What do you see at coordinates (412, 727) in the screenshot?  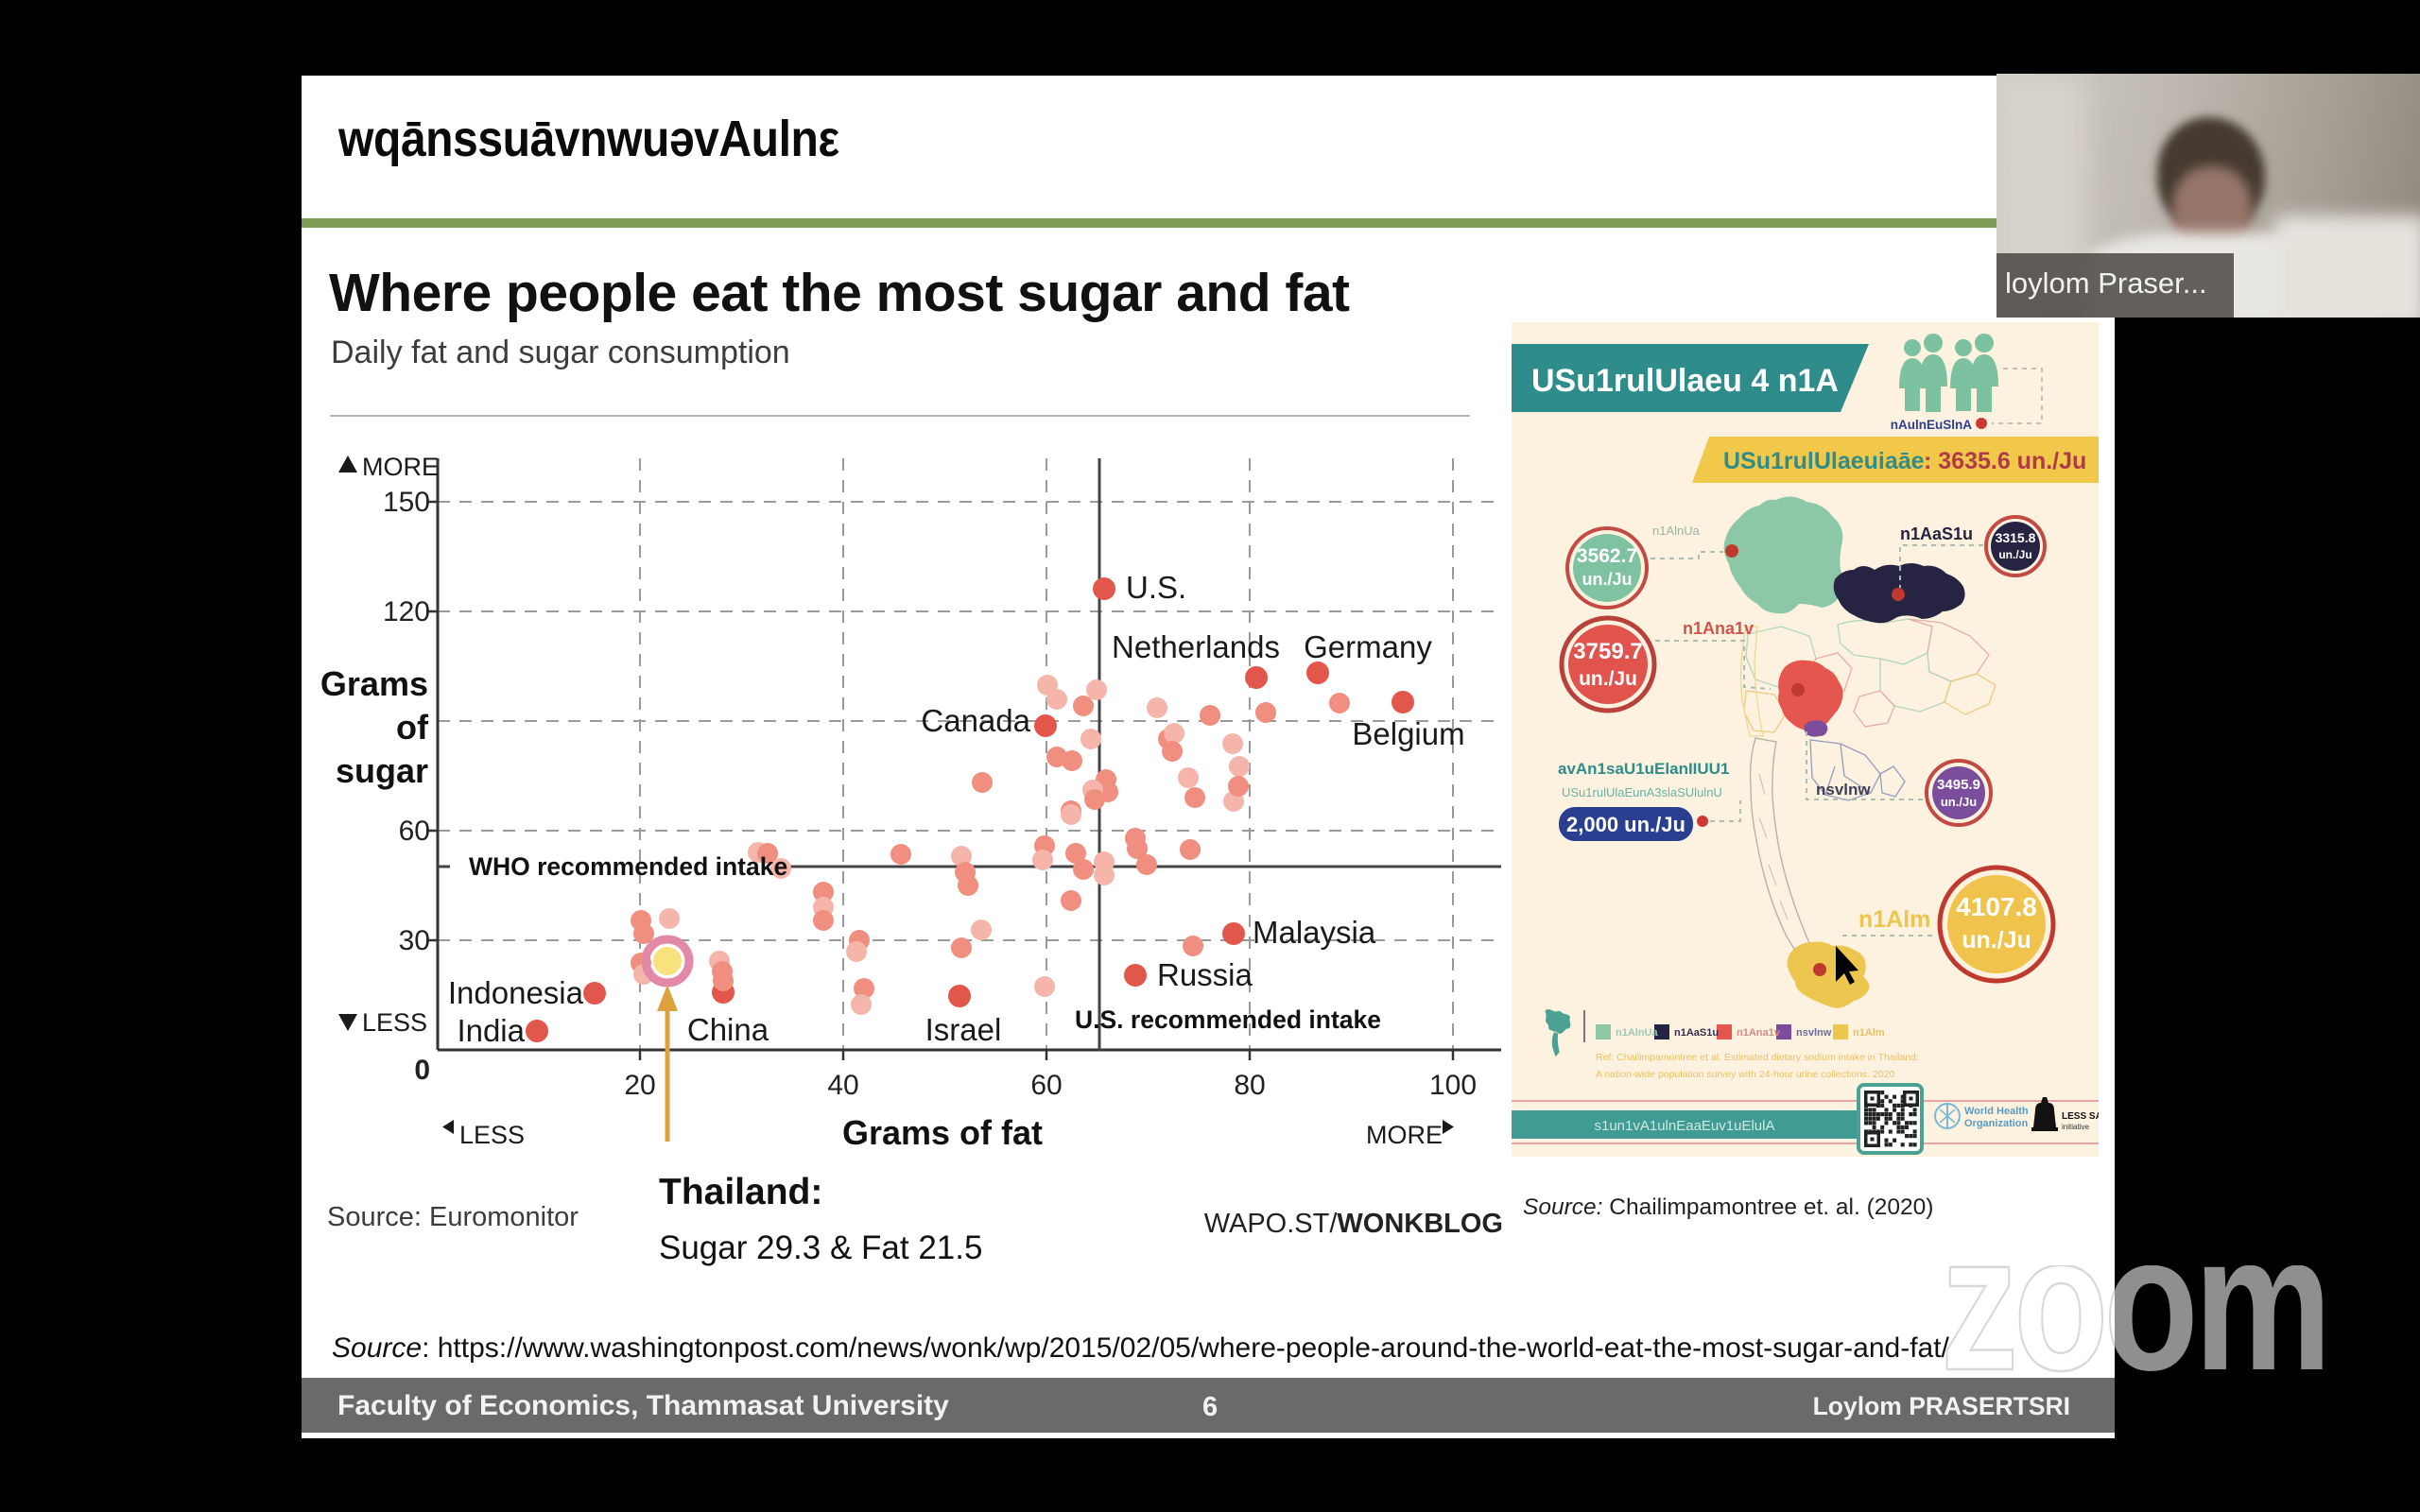 I see `svg-text: of` at bounding box center [412, 727].